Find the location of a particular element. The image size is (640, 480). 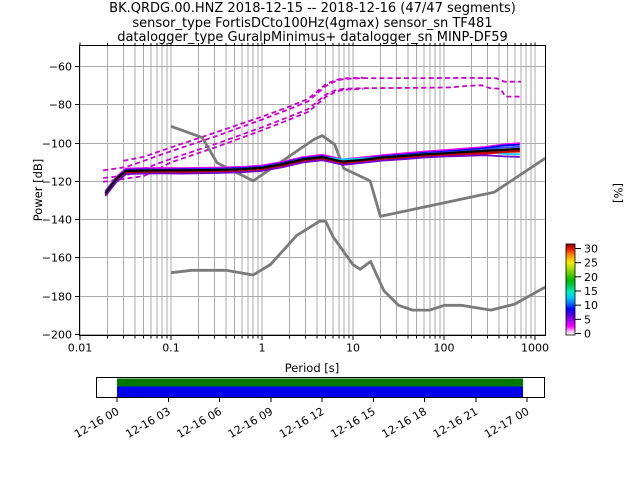

timeline-coverage-green is located at coordinates (320, 382).